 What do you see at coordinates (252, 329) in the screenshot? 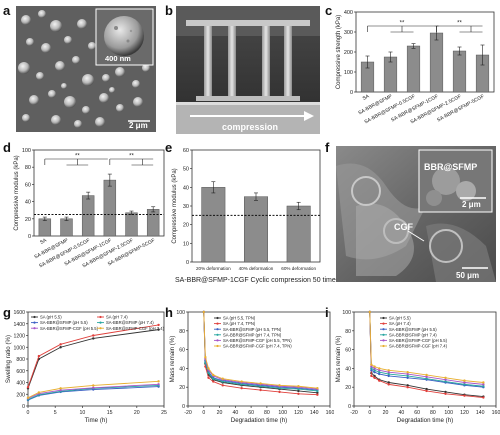
I see `legend-label: SA-BBR@SFMP (pH 5.5, TPN)` at bounding box center [252, 329].